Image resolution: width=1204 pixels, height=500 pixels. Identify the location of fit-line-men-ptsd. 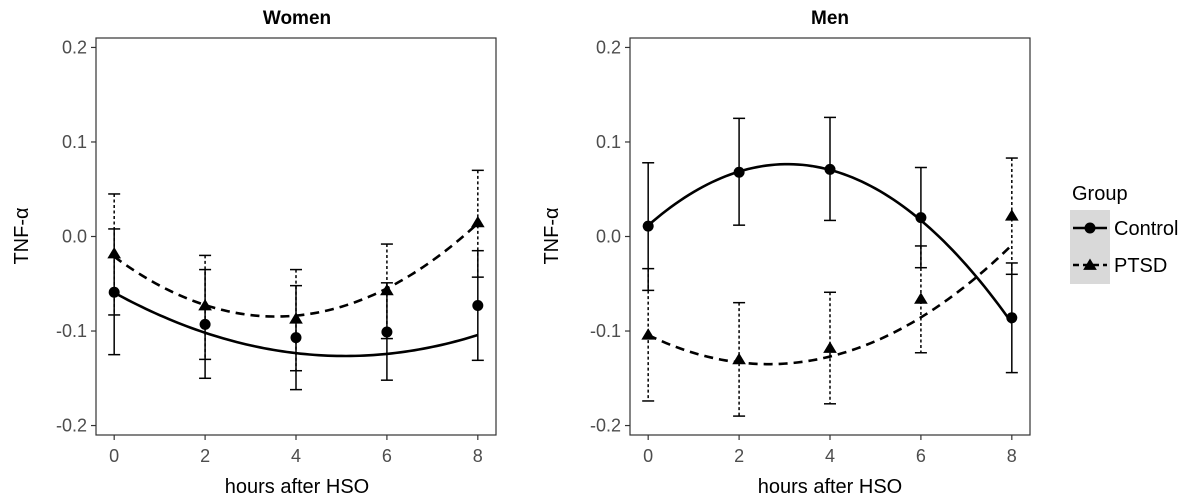
(830, 305).